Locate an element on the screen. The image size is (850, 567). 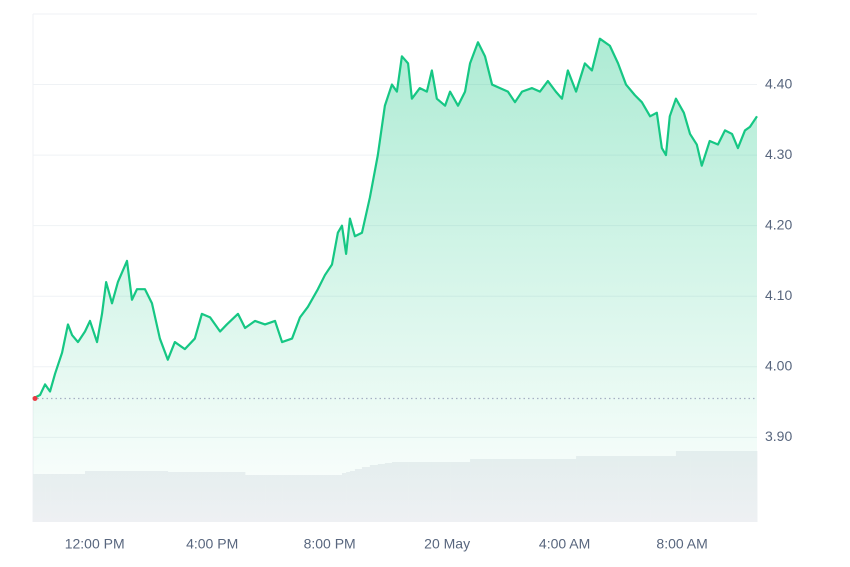
y-tick-label: 3.90 is located at coordinates (778, 436).